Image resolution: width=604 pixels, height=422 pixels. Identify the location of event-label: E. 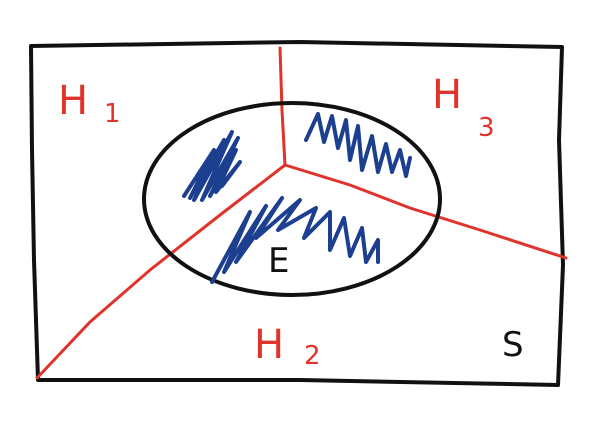
(278, 261).